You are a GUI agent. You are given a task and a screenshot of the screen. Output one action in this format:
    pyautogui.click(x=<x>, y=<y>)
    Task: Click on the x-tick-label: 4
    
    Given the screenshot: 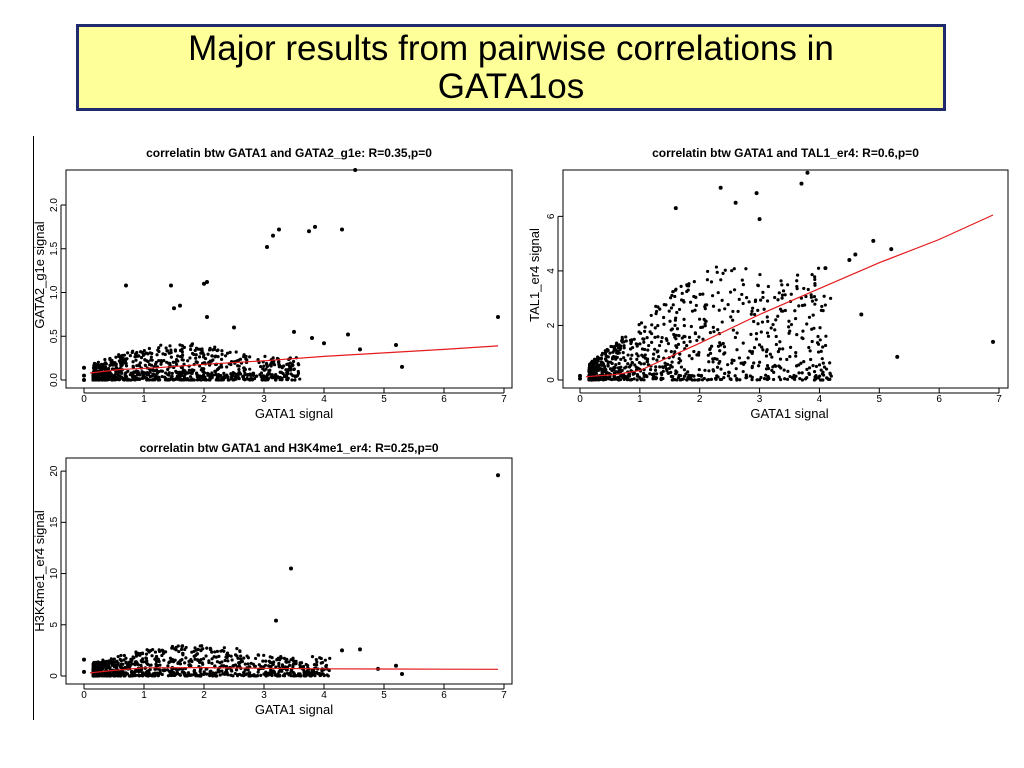 What is the action you would take?
    pyautogui.click(x=324, y=399)
    